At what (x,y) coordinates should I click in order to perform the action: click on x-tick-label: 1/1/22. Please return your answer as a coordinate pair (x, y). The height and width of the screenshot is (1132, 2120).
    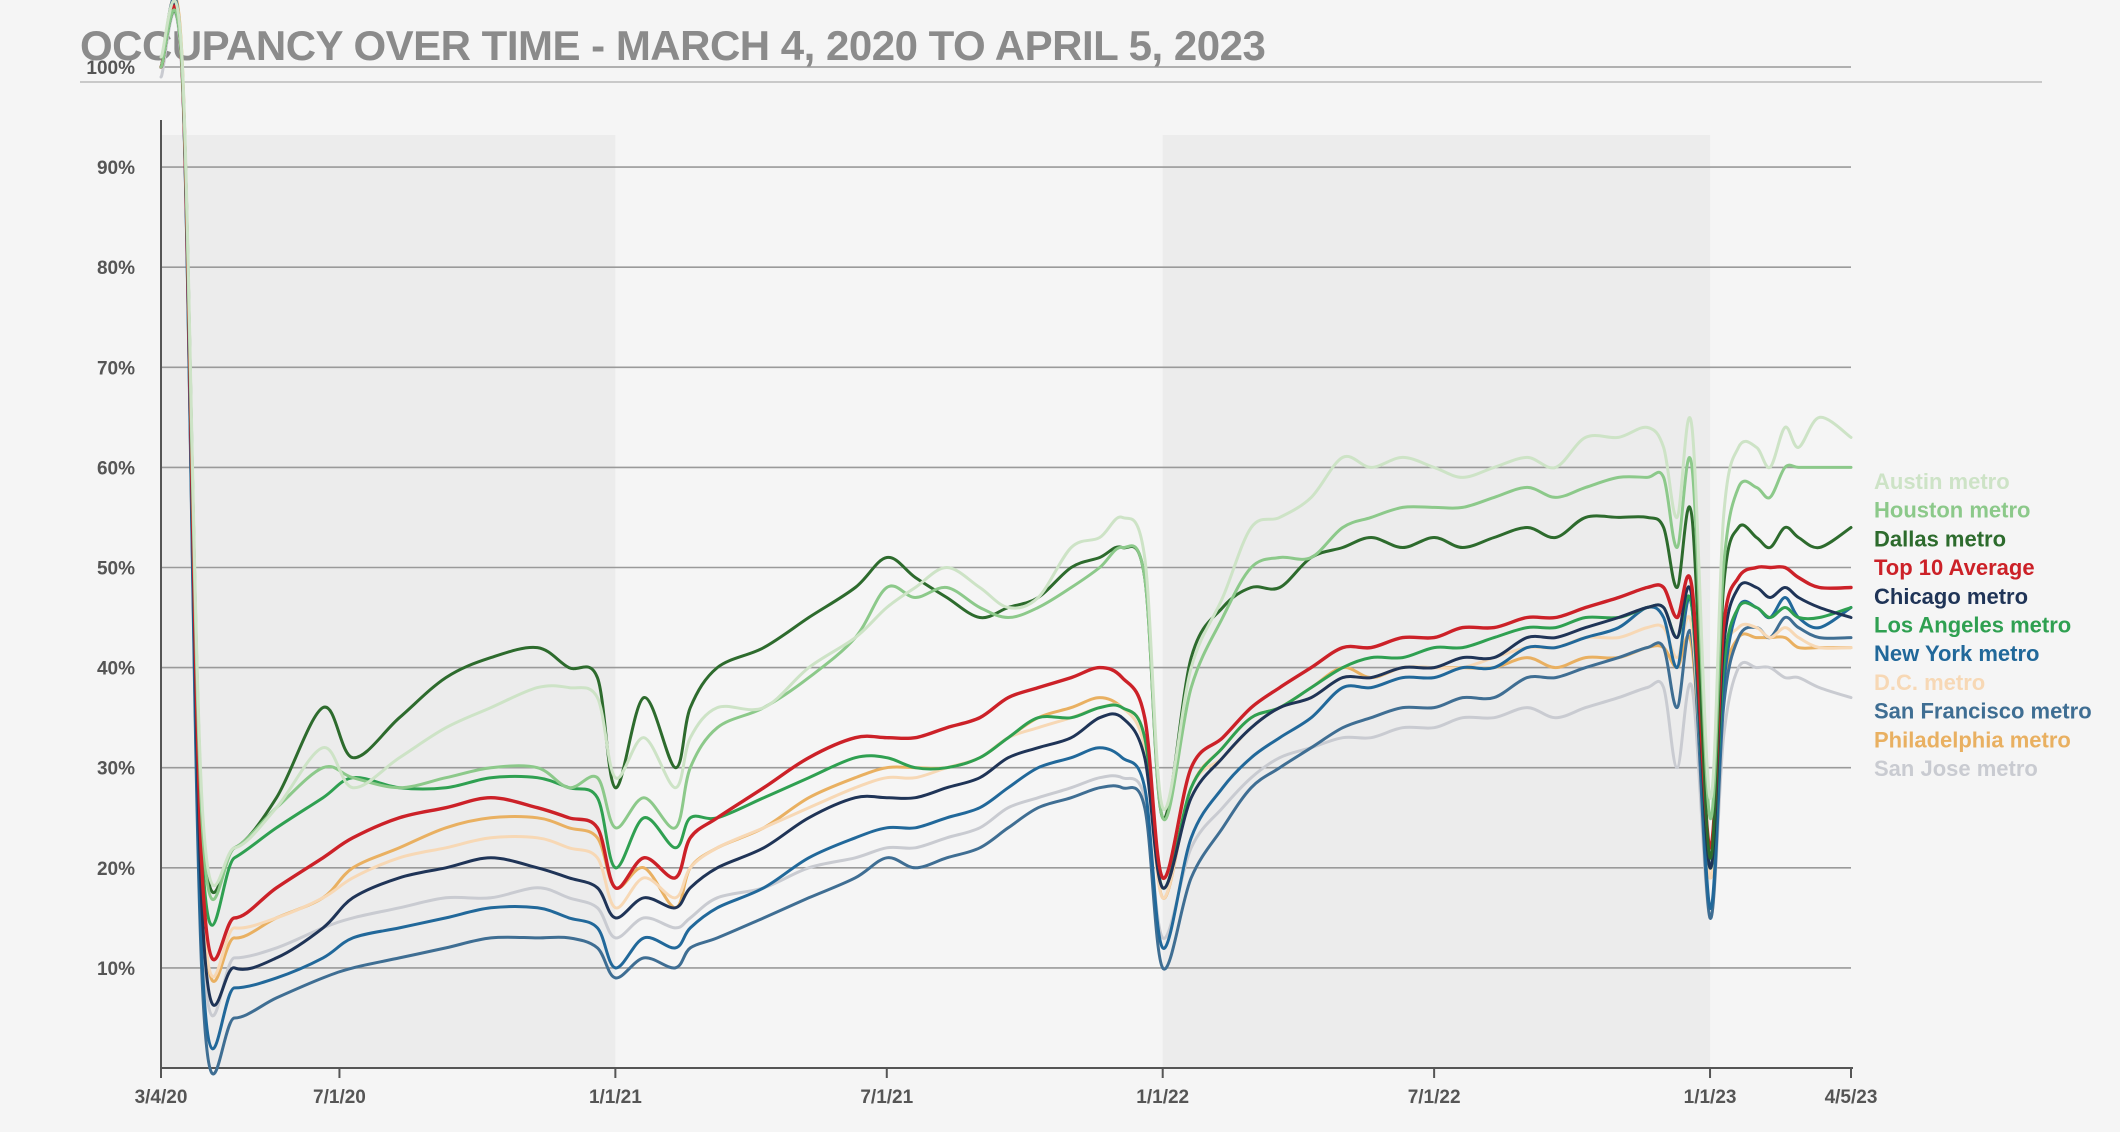
    Looking at the image, I should click on (1162, 1097).